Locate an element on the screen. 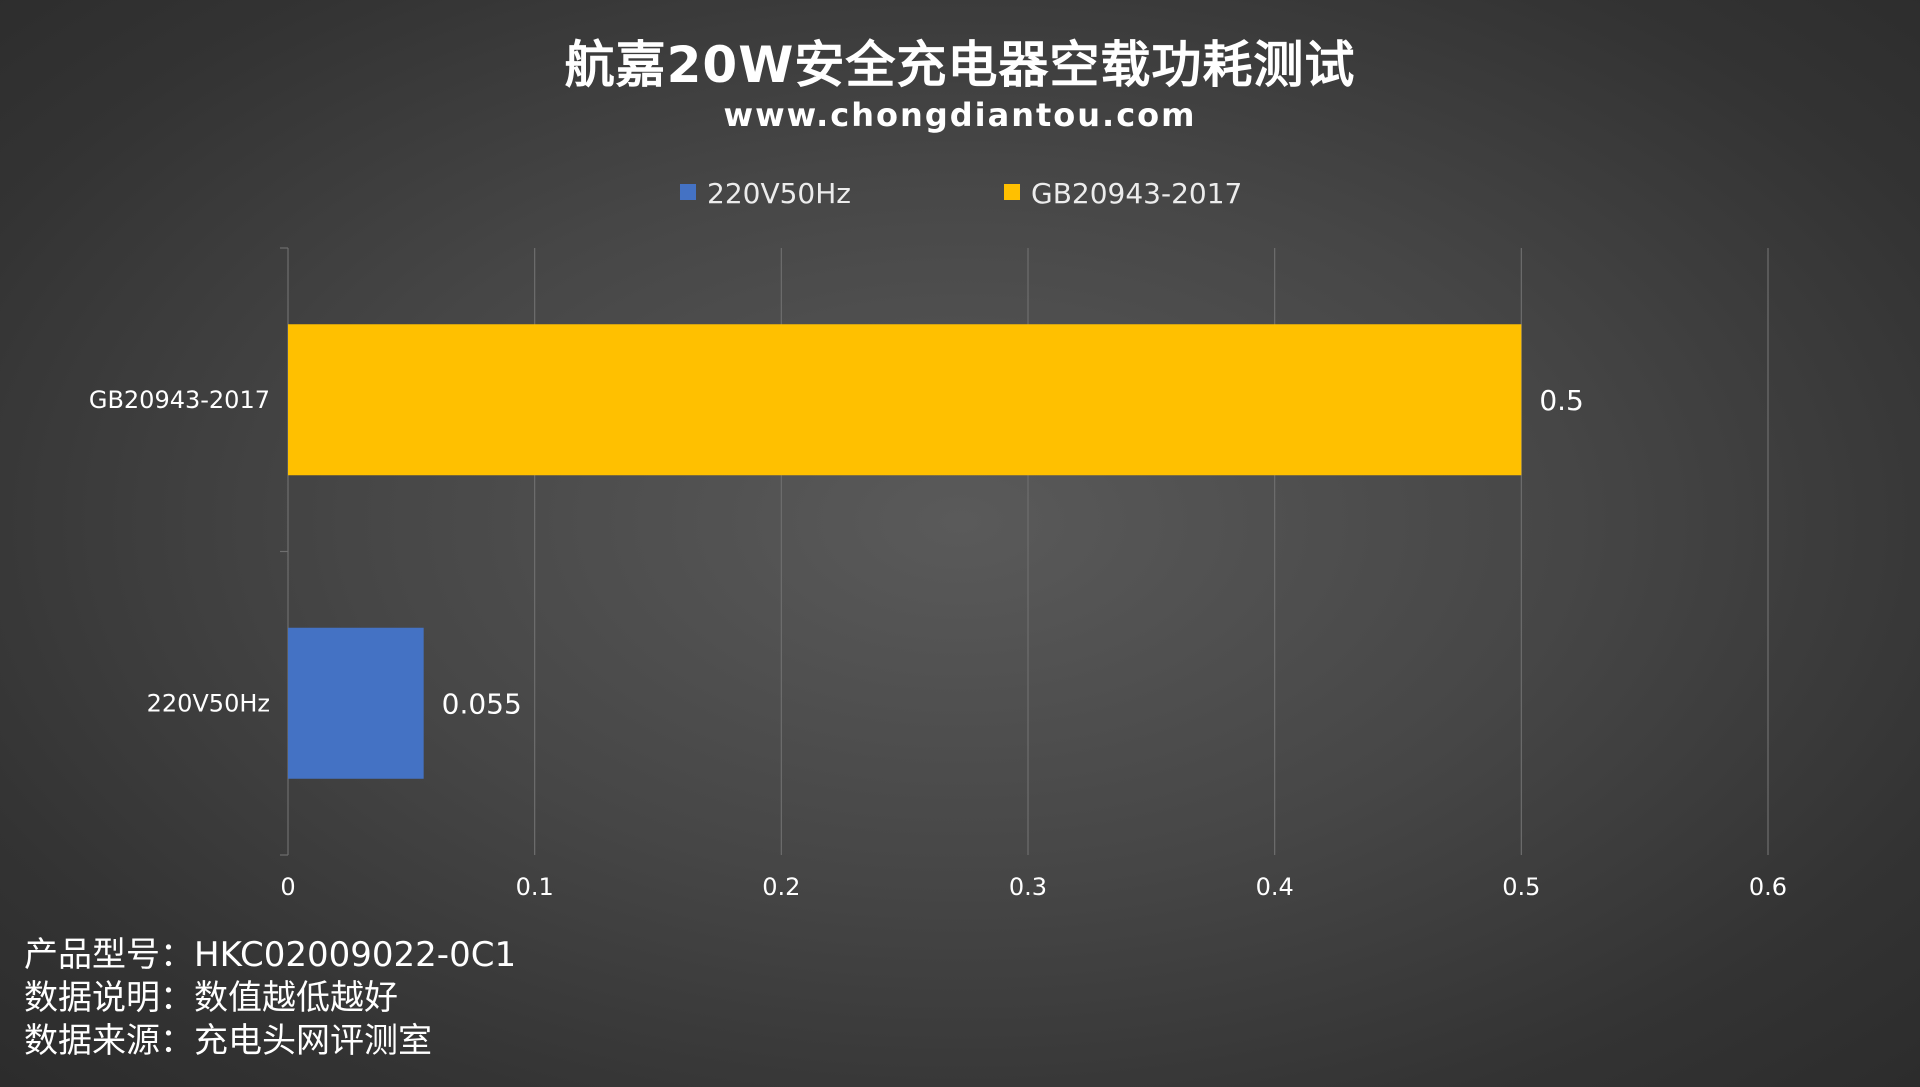 This screenshot has height=1087, width=1920. data-source-text: 数据来源：充电头网评测室 is located at coordinates (228, 1041).